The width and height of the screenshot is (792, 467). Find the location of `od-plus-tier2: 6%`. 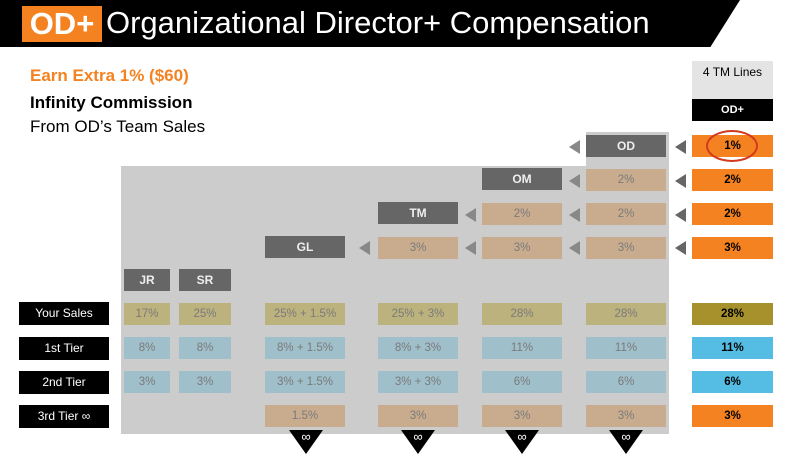

od-plus-tier2: 6% is located at coordinates (732, 382).